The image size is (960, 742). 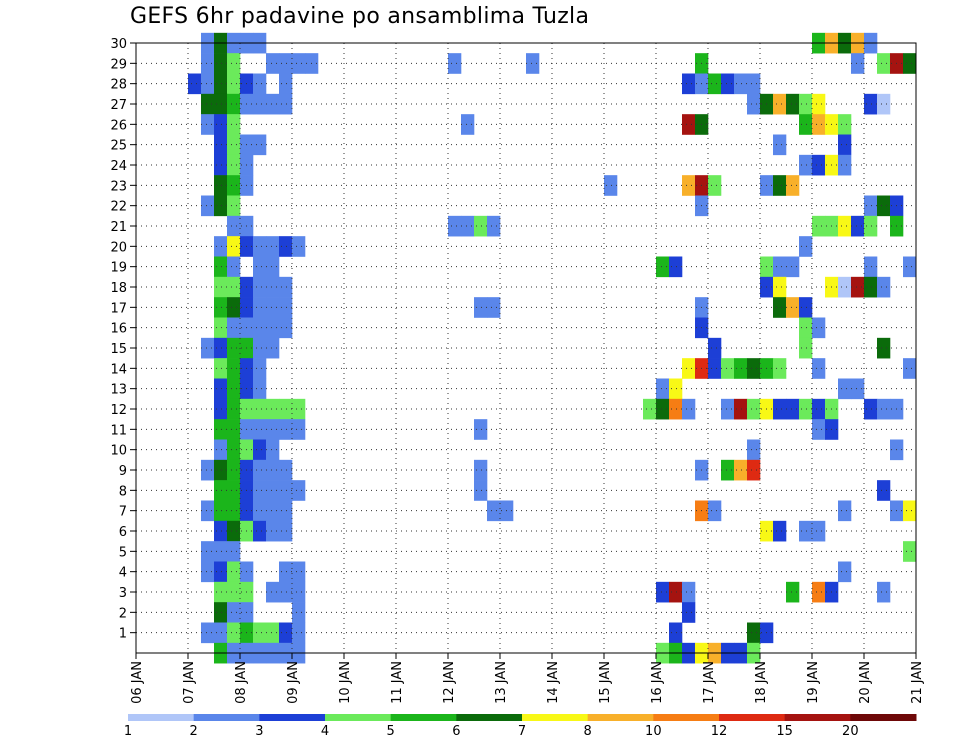 What do you see at coordinates (118, 410) in the screenshot?
I see `y-tick-label: 12` at bounding box center [118, 410].